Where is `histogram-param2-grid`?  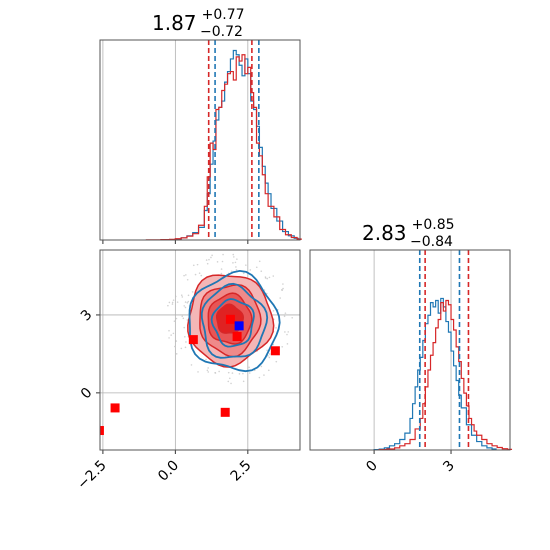 histogram-param2-grid is located at coordinates (412, 352).